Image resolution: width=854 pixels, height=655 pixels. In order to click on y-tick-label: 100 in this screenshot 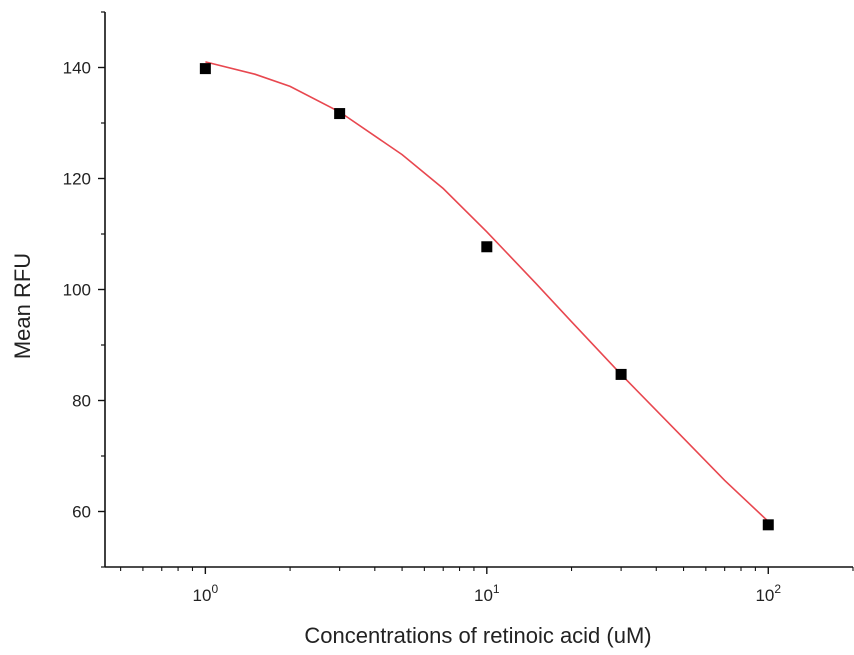, I will do `click(77, 290)`.